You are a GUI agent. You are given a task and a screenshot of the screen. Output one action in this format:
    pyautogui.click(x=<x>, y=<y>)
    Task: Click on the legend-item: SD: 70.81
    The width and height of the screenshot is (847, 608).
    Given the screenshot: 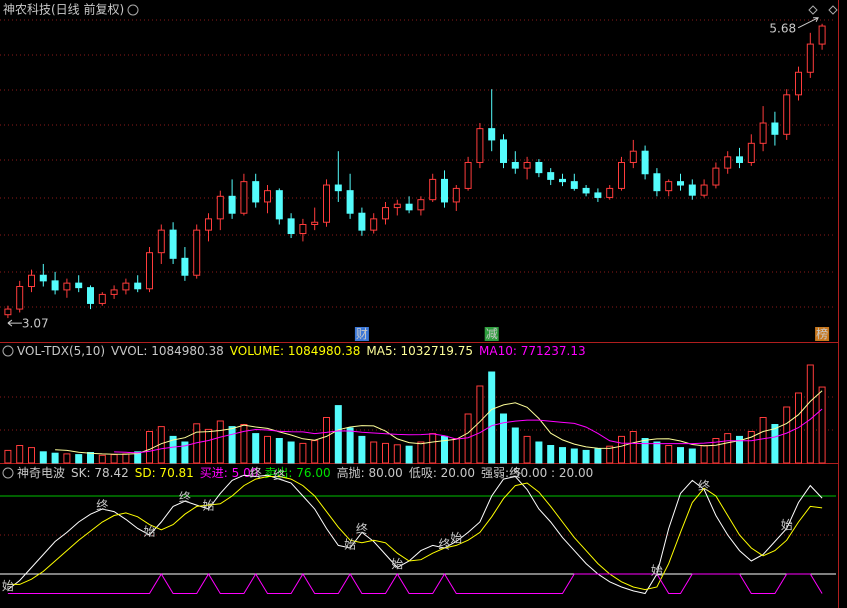 What is the action you would take?
    pyautogui.click(x=164, y=473)
    